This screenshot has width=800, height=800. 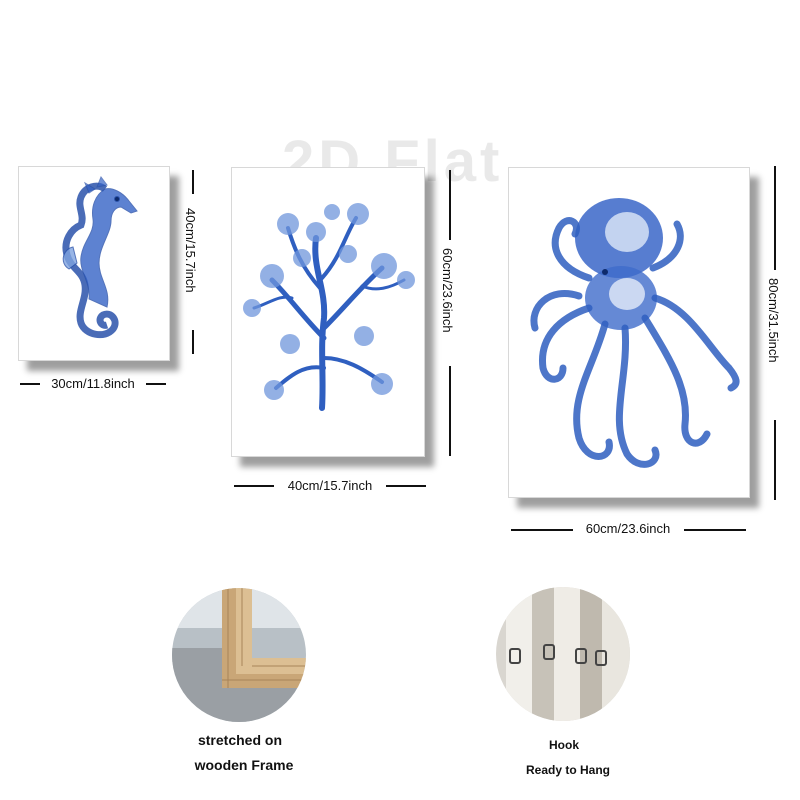 What do you see at coordinates (450, 411) in the screenshot?
I see `coral-height-line-bottom` at bounding box center [450, 411].